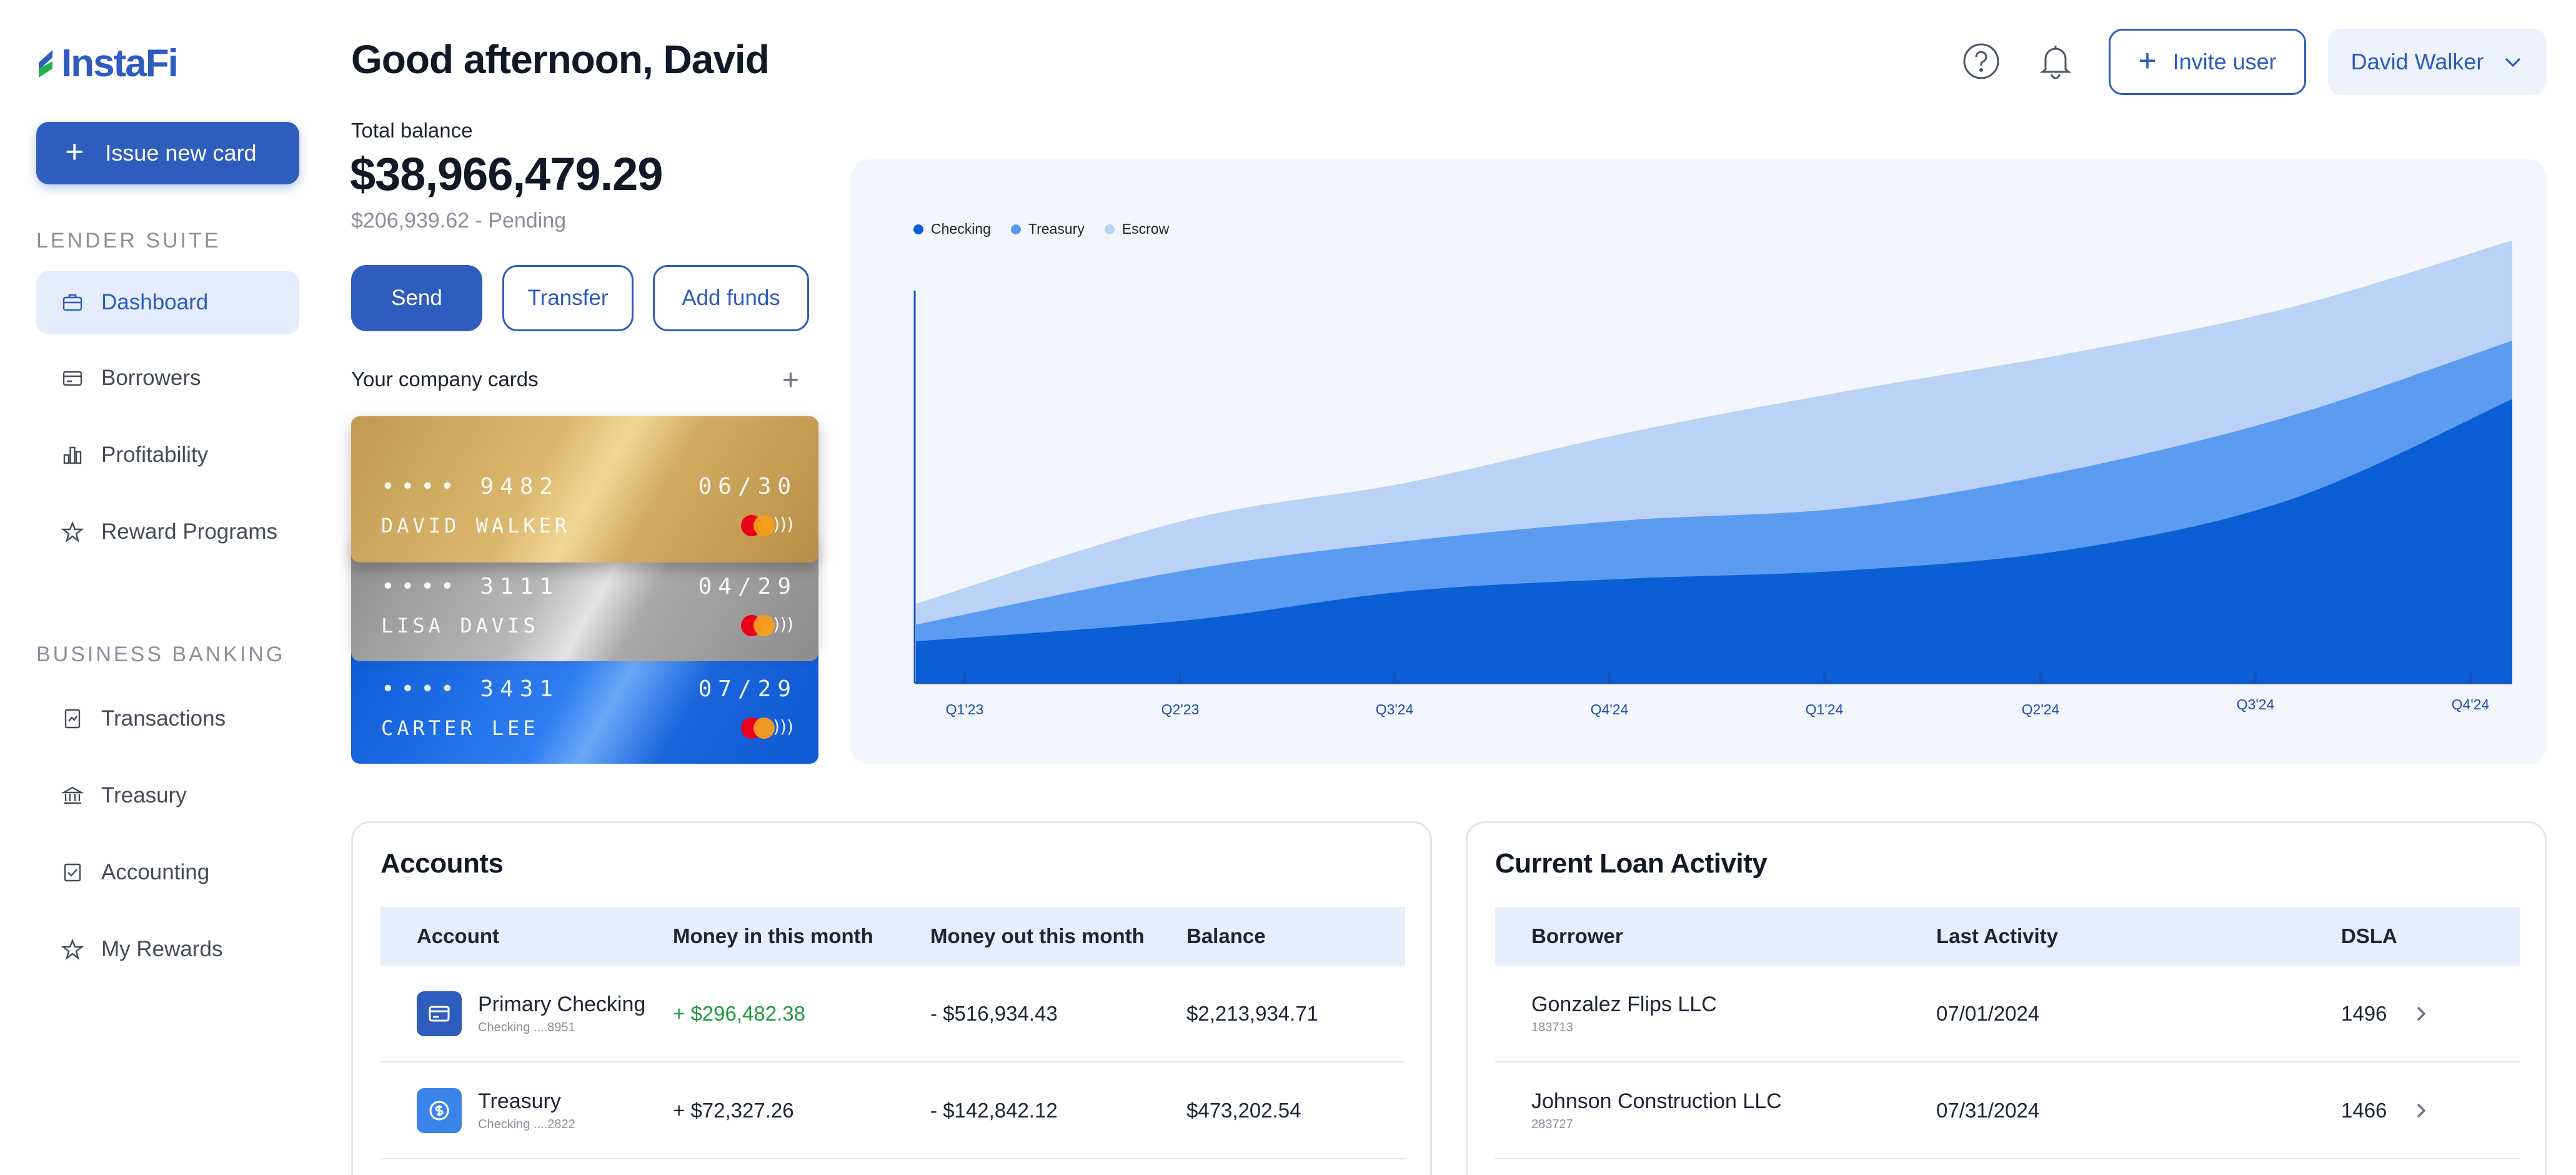 The image size is (2576, 1175). What do you see at coordinates (1056, 229) in the screenshot?
I see `legend-label: Treasury` at bounding box center [1056, 229].